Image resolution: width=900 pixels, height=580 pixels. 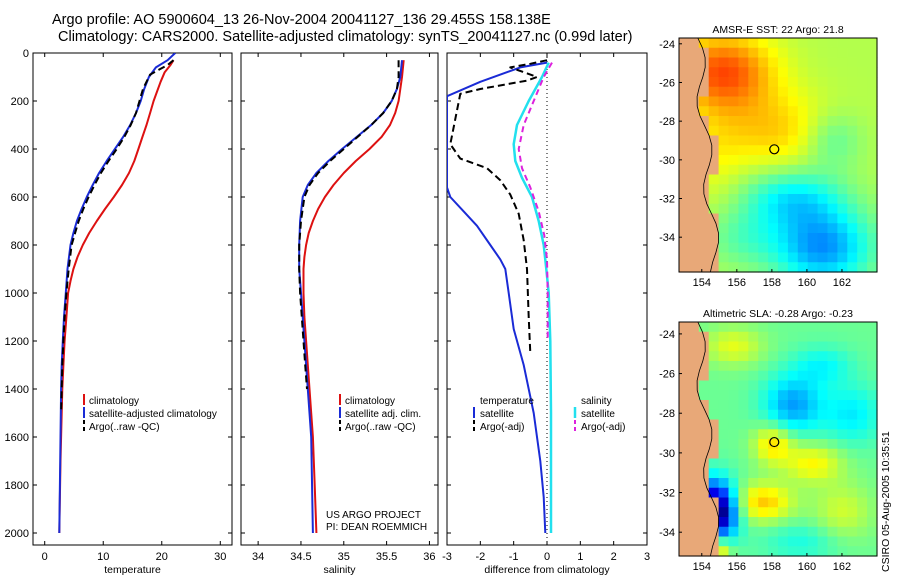 What do you see at coordinates (447, 557) in the screenshot?
I see `x-tick-label: -3` at bounding box center [447, 557].